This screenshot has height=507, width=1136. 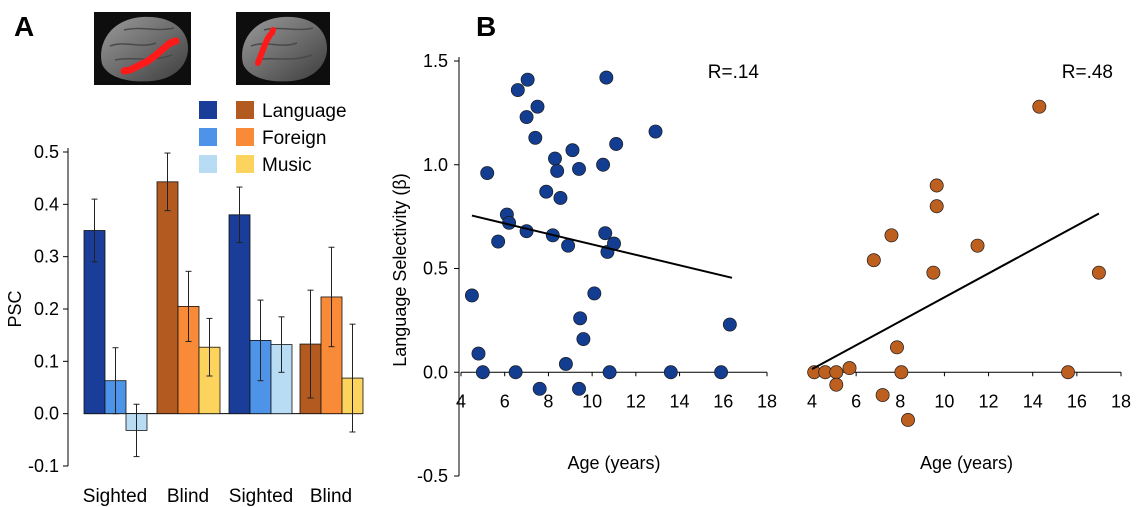 I want to click on bar-legend: Language Foreign Music, so click(x=273, y=138).